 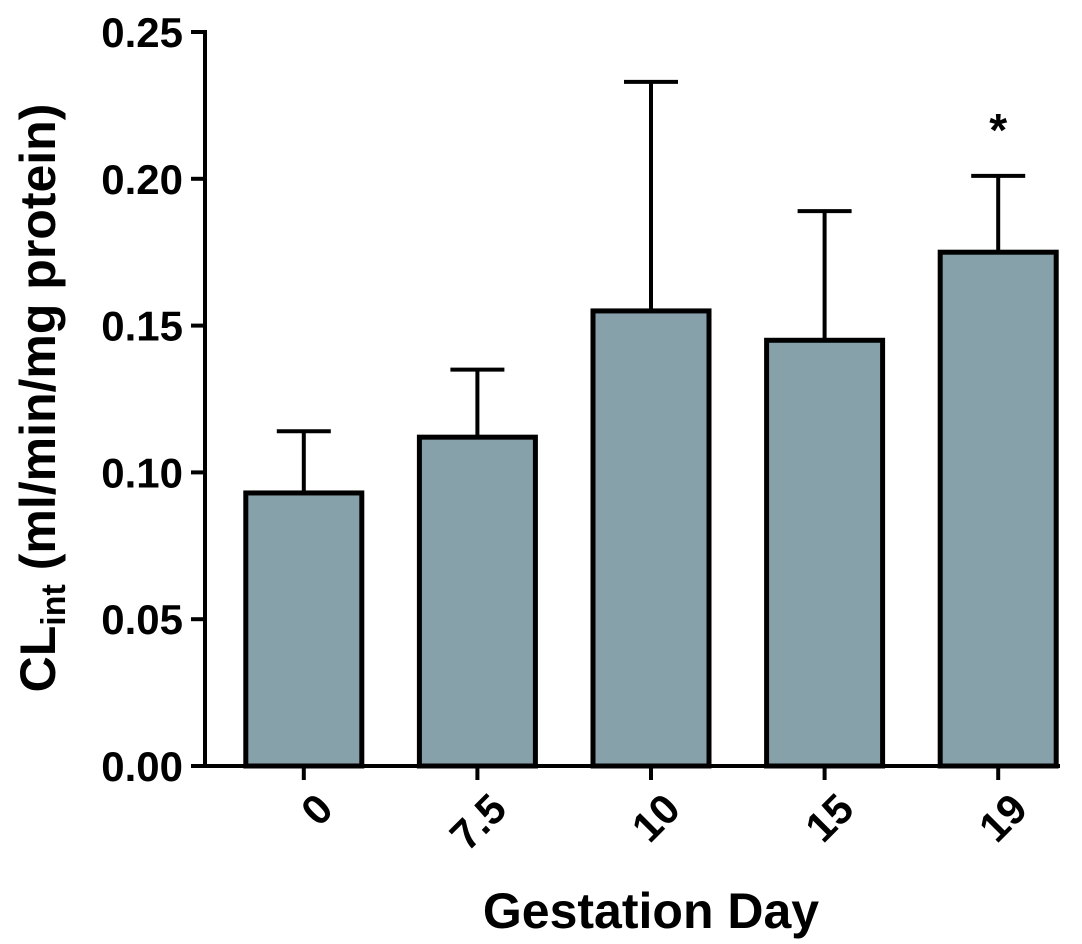 I want to click on x-tick-label: 7.5, so click(x=478, y=822).